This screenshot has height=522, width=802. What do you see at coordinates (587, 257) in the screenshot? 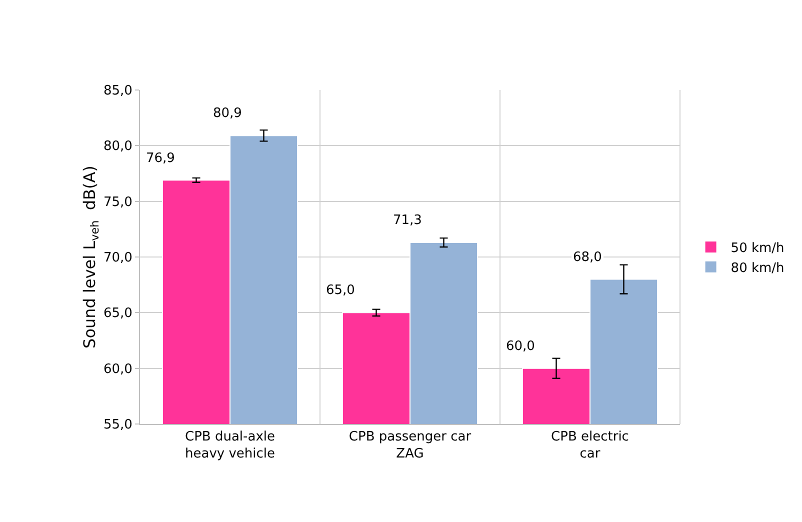
I see `data-label: 68,0` at bounding box center [587, 257].